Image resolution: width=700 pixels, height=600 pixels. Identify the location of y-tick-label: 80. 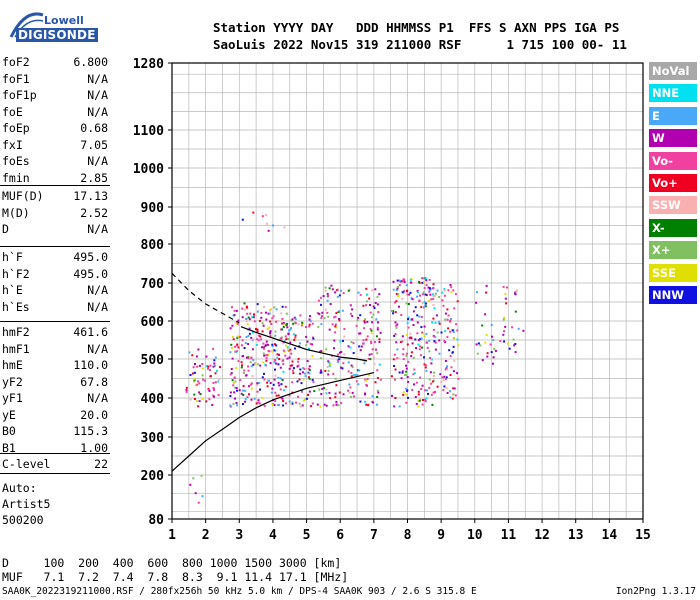
(156, 520).